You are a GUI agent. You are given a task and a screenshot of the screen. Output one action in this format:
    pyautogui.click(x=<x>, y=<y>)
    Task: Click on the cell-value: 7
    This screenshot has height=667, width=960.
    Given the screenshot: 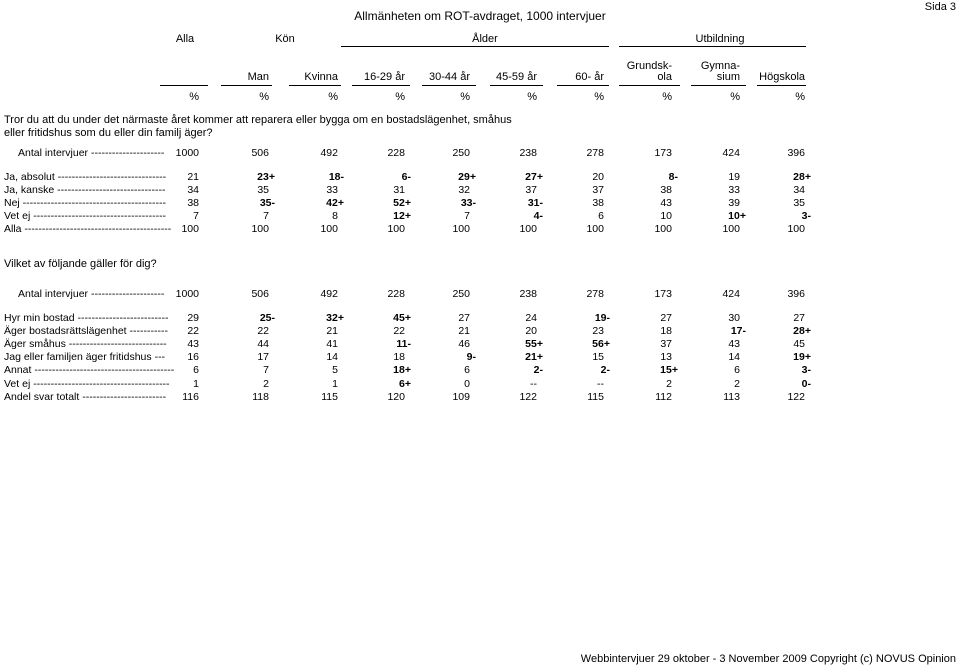 What is the action you would take?
    pyautogui.click(x=467, y=216)
    